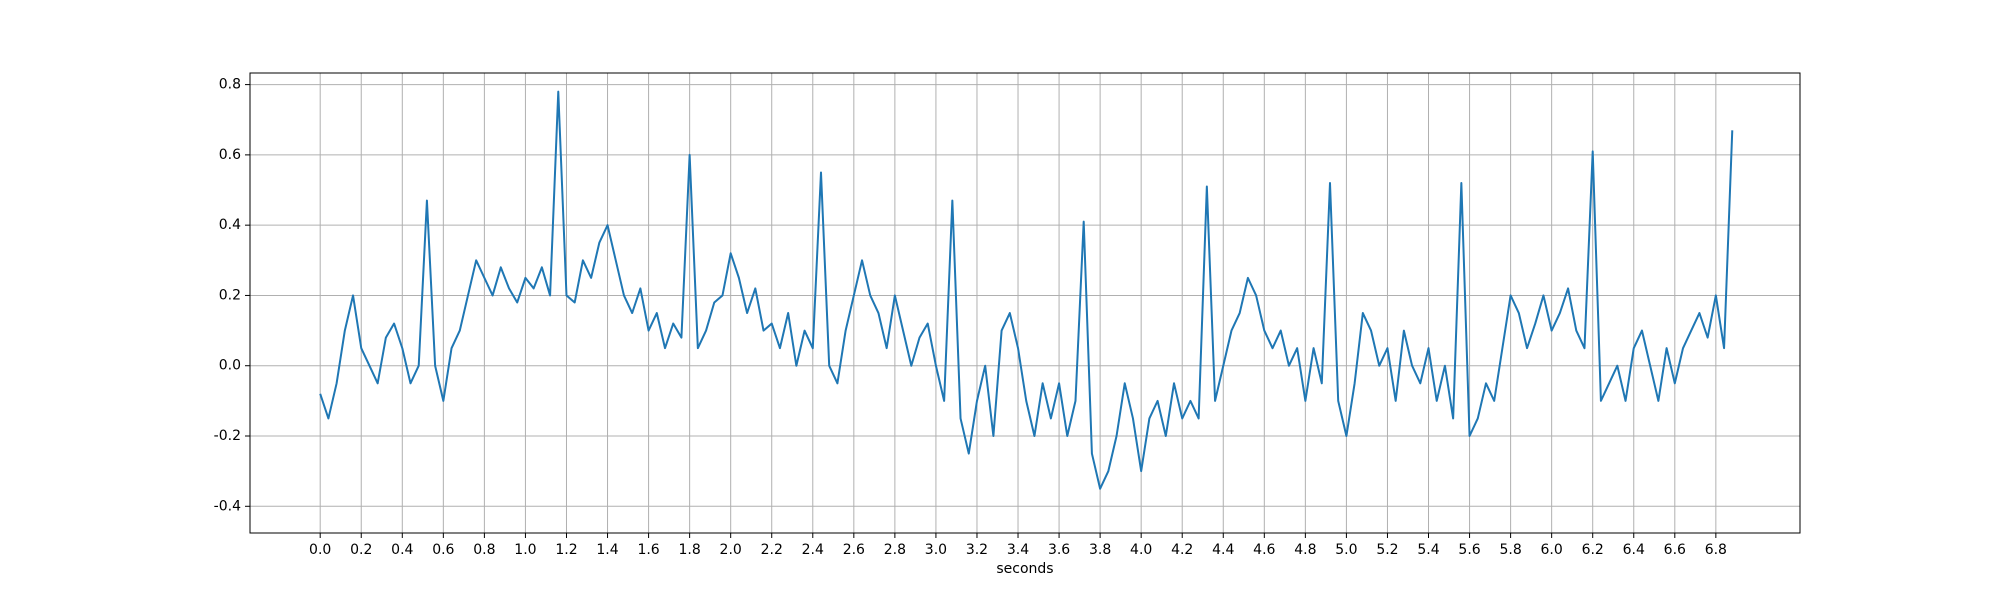  I want to click on x-tick-label: 0.8, so click(484, 550).